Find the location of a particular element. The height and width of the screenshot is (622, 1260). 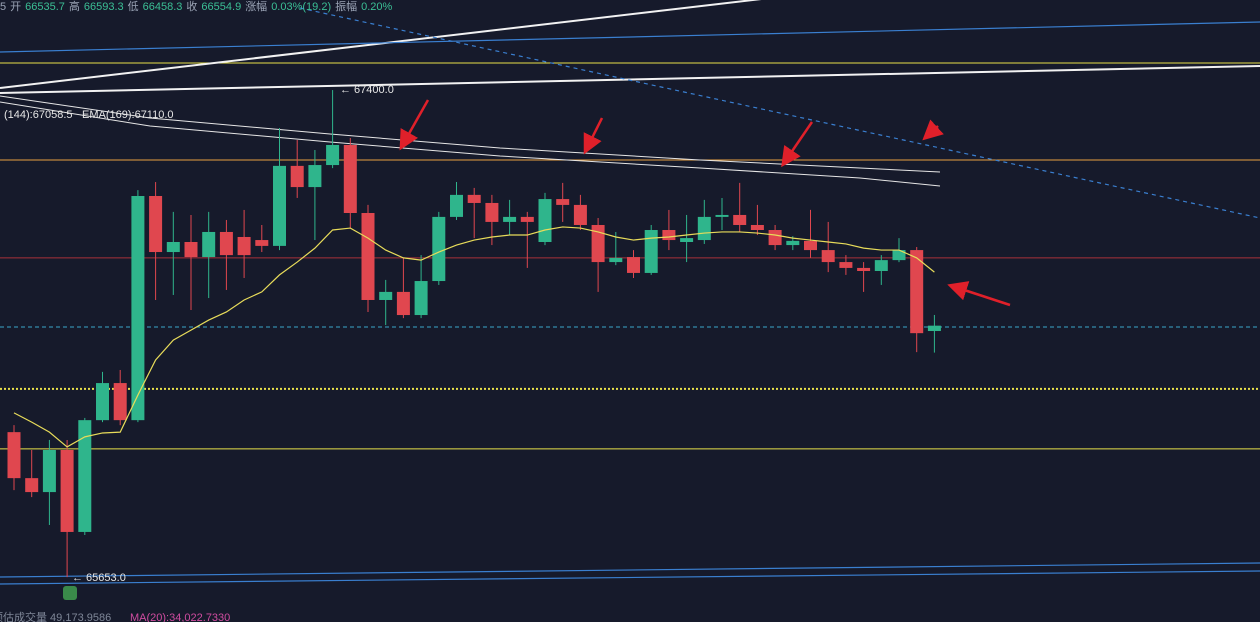

value: 0.03%(19.2) is located at coordinates (301, 7).